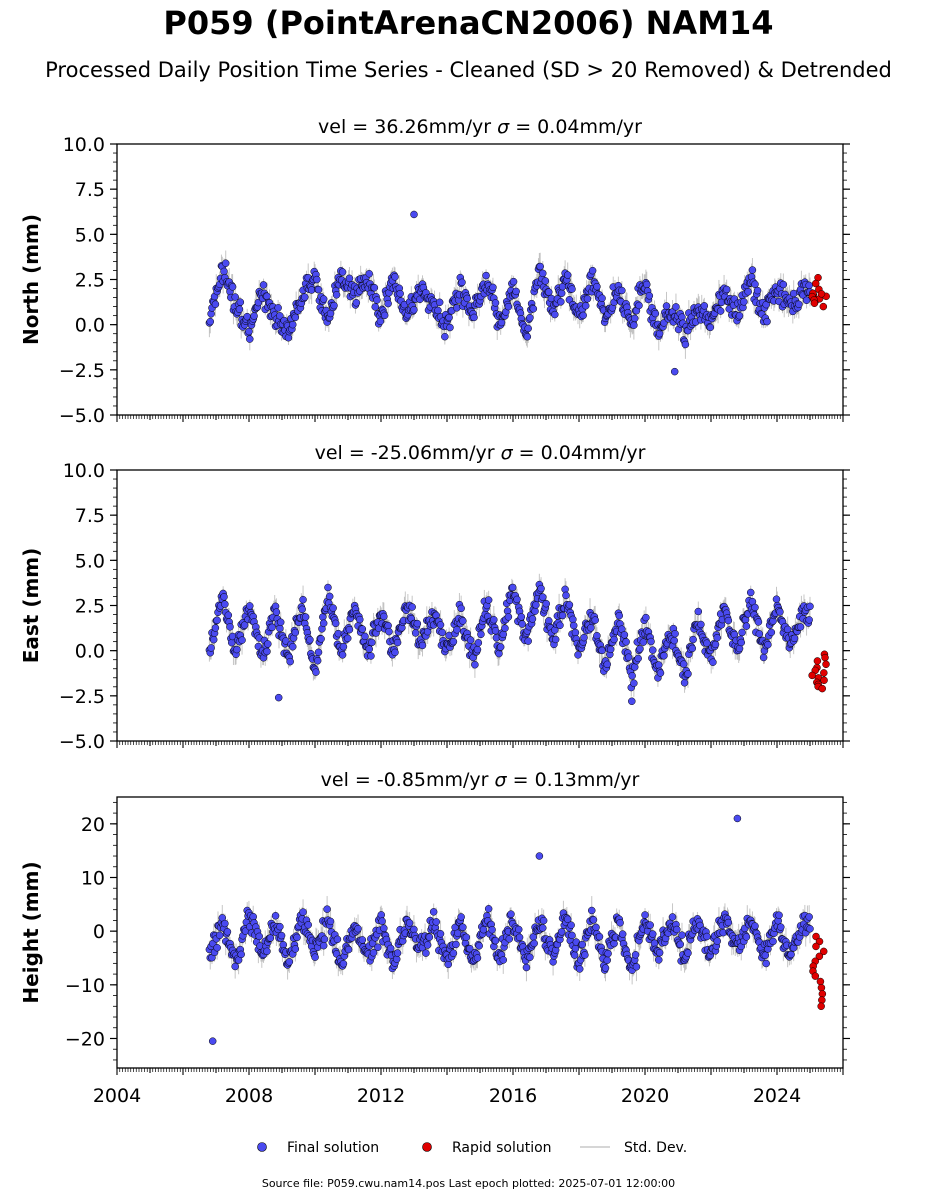 The image size is (937, 1200). Describe the element at coordinates (85, 986) in the screenshot. I see `y-tick-label: −10` at that location.